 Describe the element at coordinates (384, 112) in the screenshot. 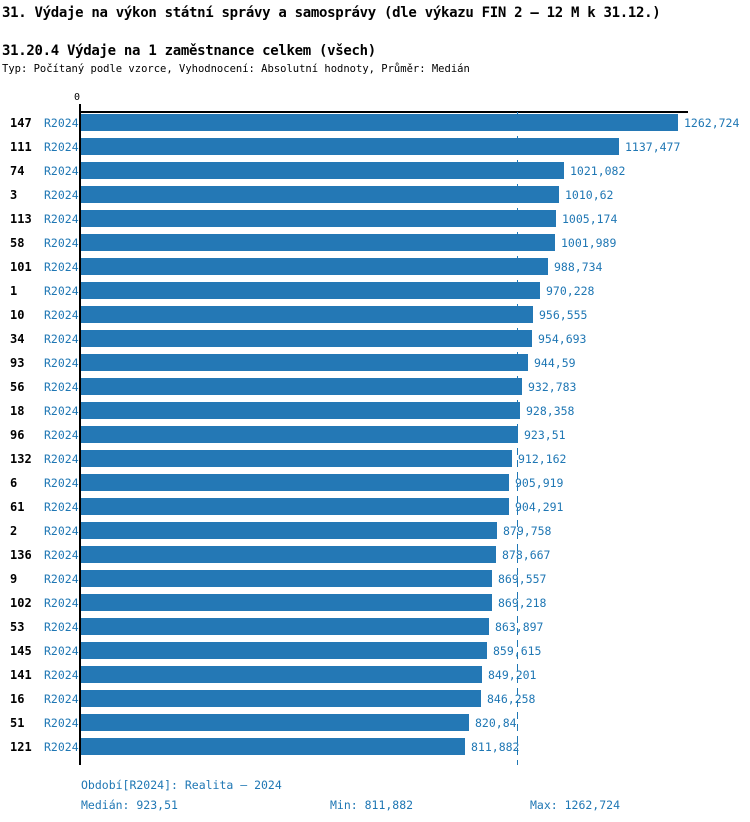

I see `x-axis-line` at that location.